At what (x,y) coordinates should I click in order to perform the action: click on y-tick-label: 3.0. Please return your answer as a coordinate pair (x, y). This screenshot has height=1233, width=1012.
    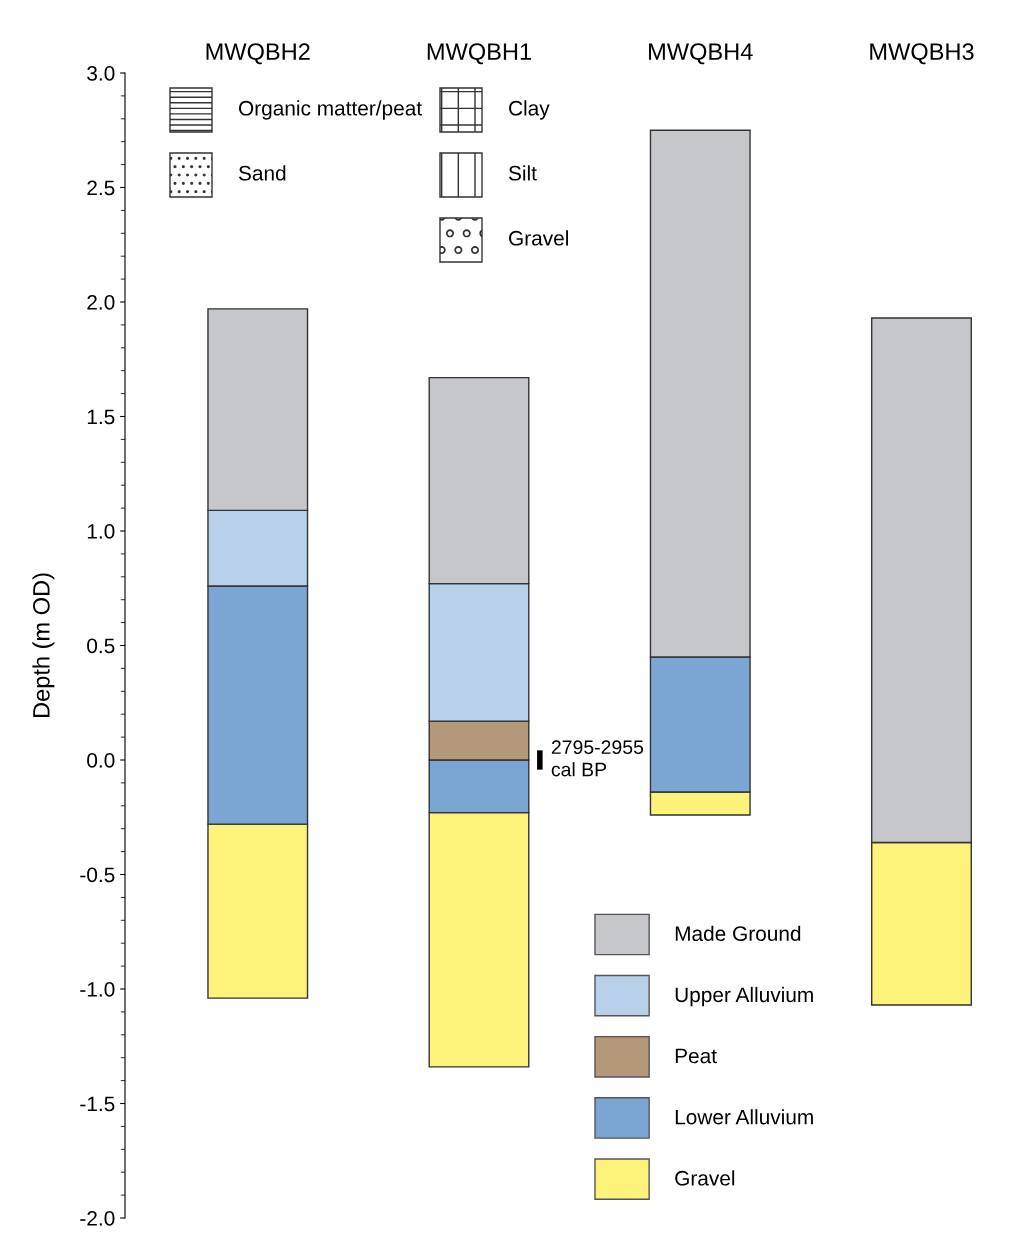
    Looking at the image, I should click on (101, 73).